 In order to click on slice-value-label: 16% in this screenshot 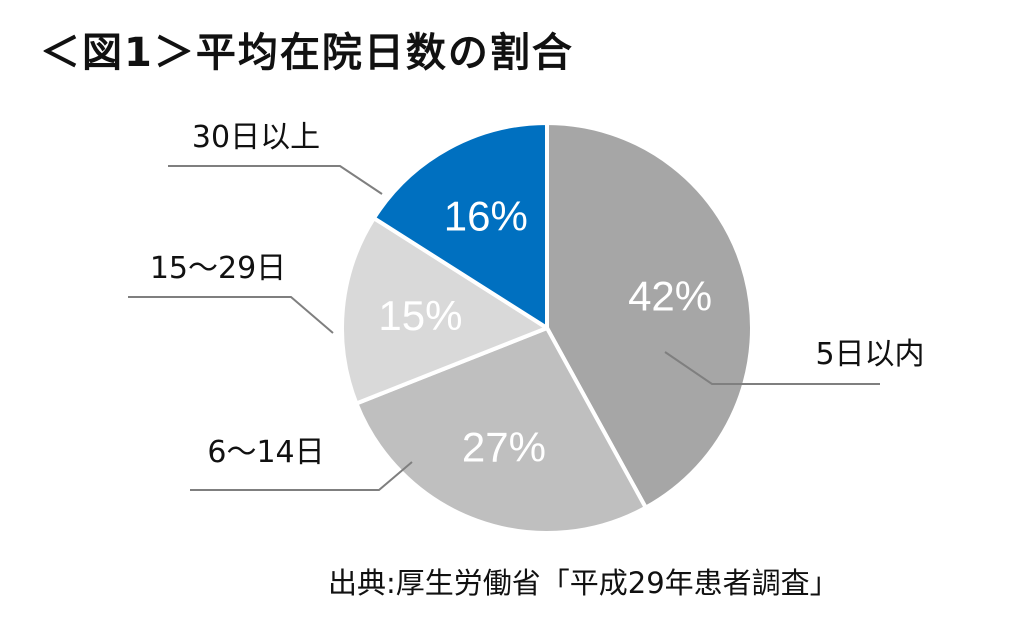, I will do `click(486, 216)`.